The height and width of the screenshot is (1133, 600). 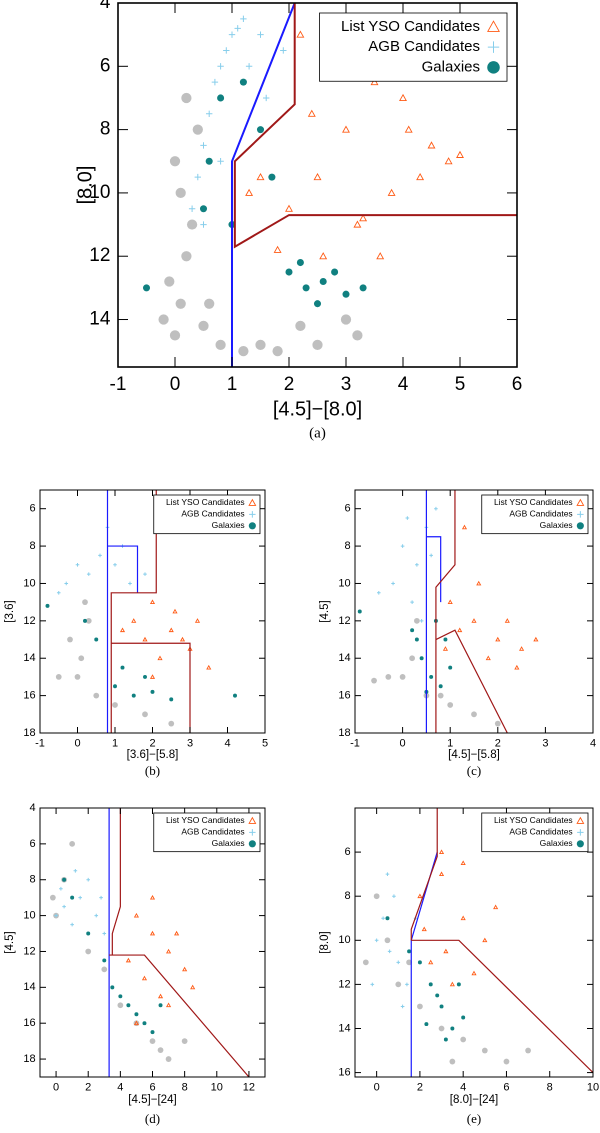 What do you see at coordinates (85, 185) in the screenshot?
I see `y-axis-label: [8.0]` at bounding box center [85, 185].